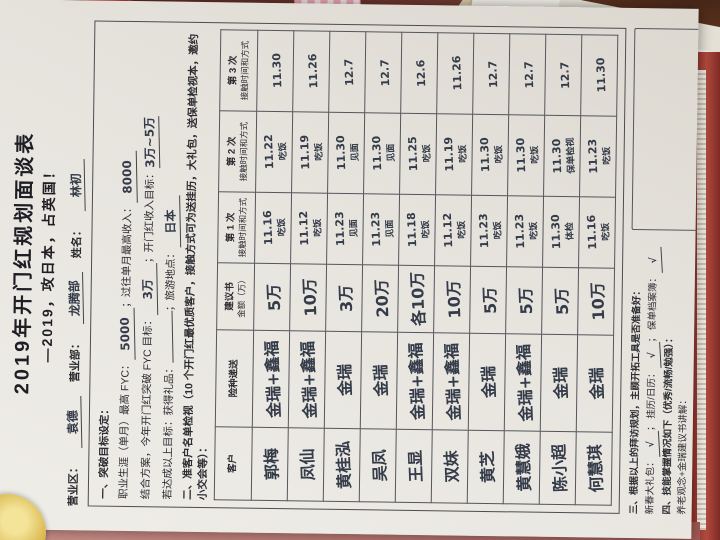  I want to click on contact1-method: 见面, so click(354, 228).